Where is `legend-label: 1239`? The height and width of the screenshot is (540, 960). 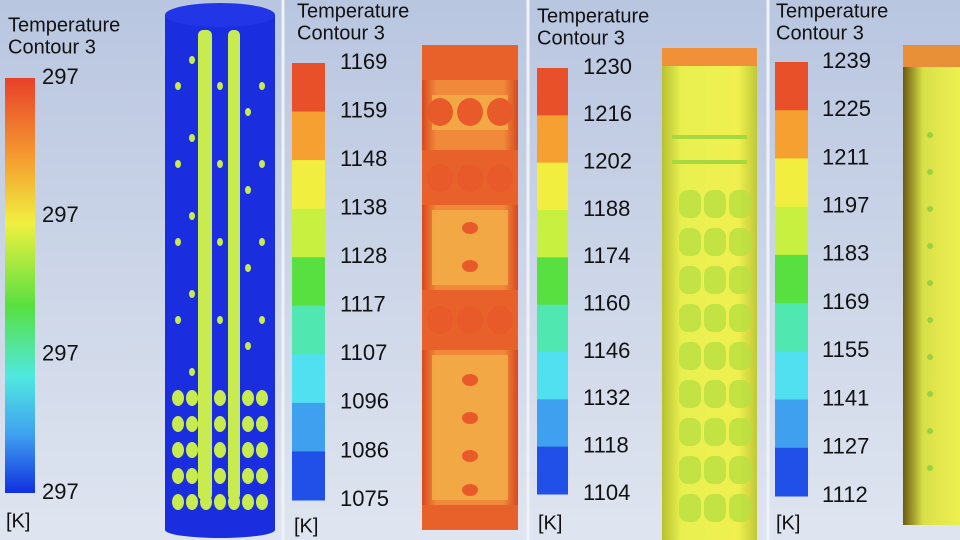 legend-label: 1239 is located at coordinates (846, 60).